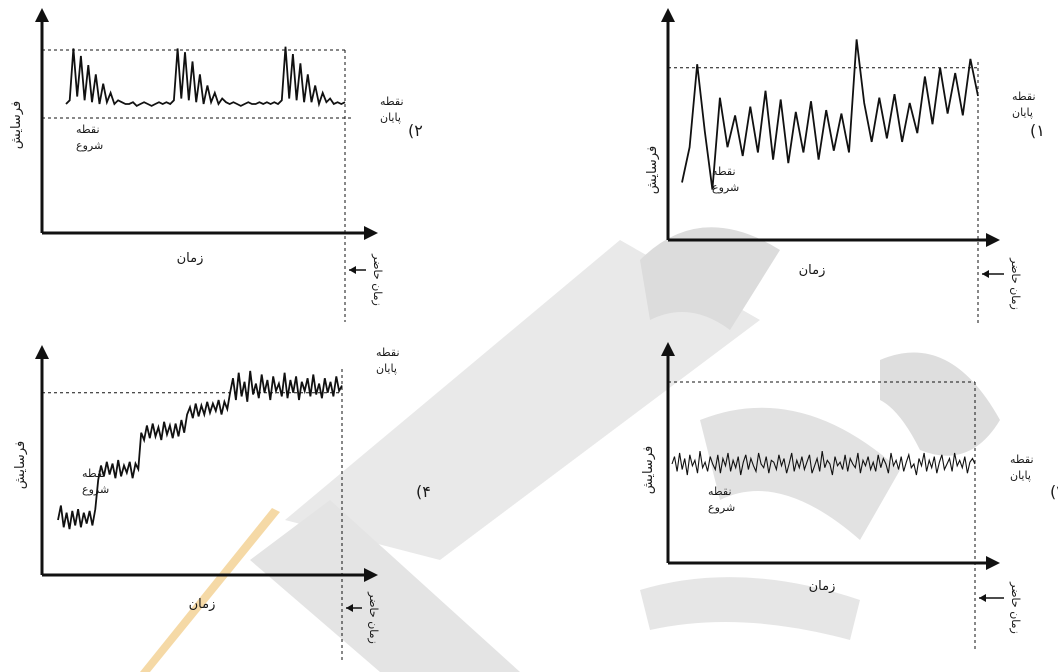  Describe the element at coordinates (1054, 491) in the screenshot. I see `panel-number: ۳)` at that location.